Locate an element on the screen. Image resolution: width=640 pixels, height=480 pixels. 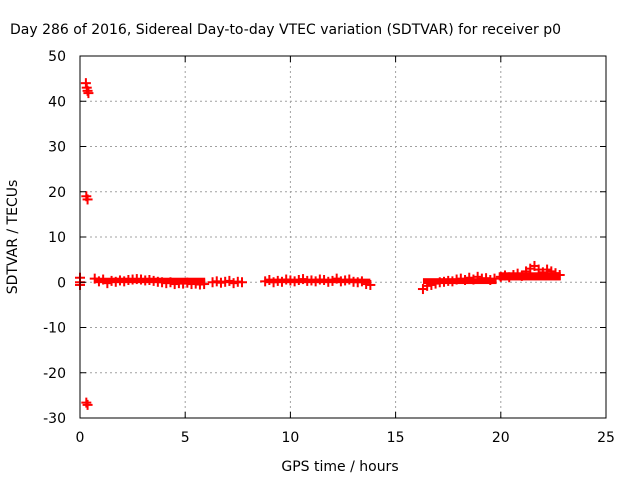
y-tick-label: 10 is located at coordinates (57, 238).